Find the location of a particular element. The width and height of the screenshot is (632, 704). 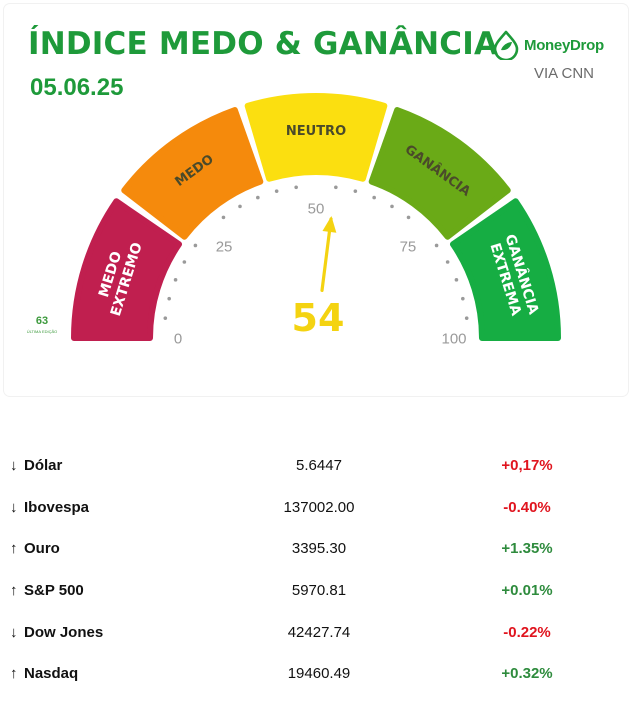

gauge-segment-label: NEUTRO is located at coordinates (316, 131).